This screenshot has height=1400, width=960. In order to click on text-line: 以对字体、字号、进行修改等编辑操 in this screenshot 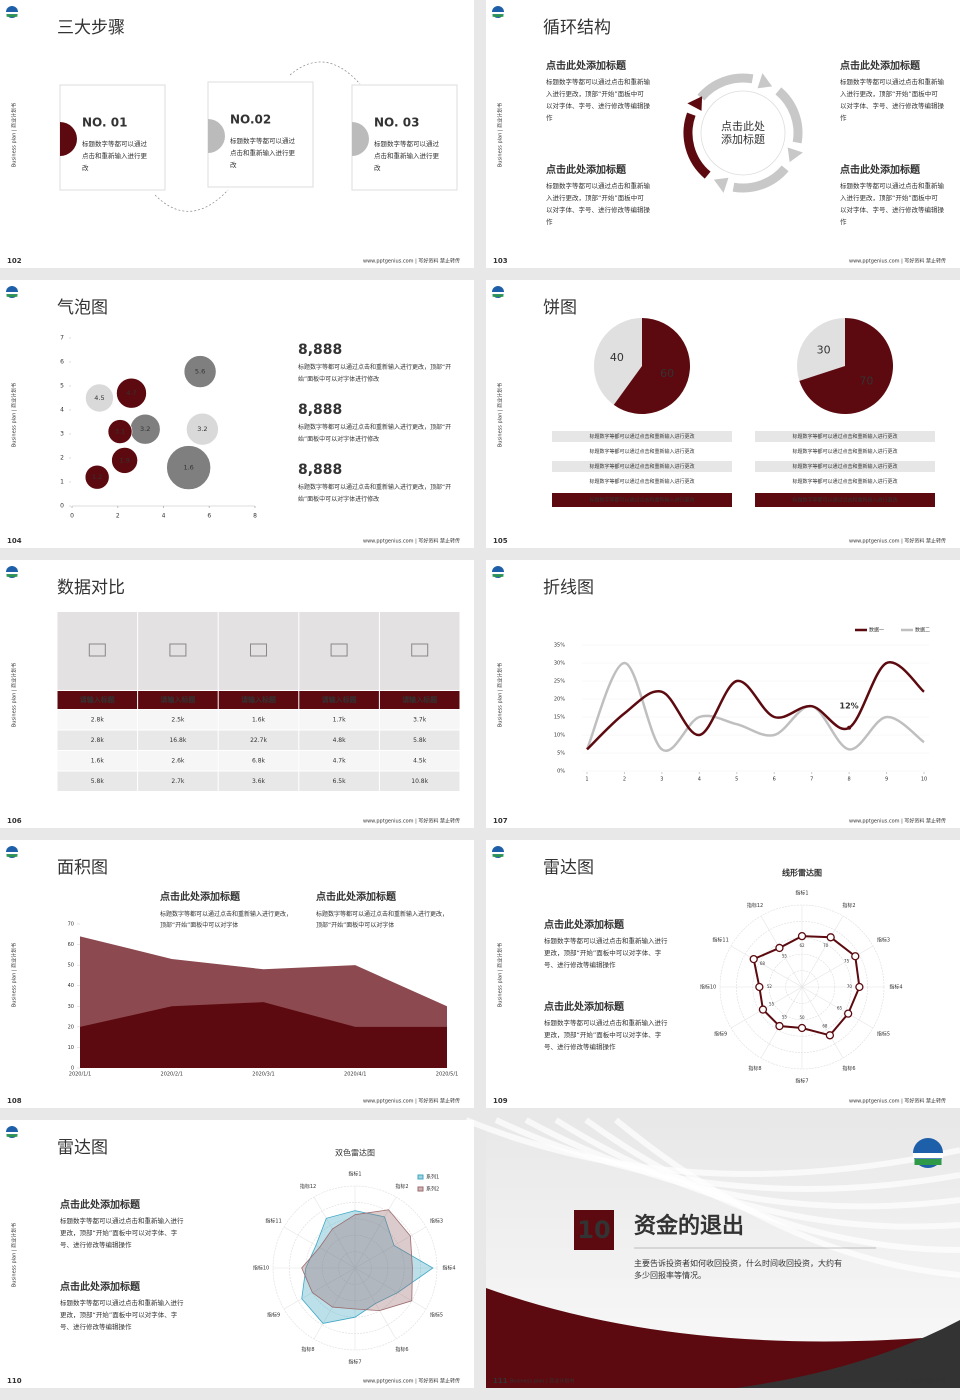, I will do `click(892, 105)`.